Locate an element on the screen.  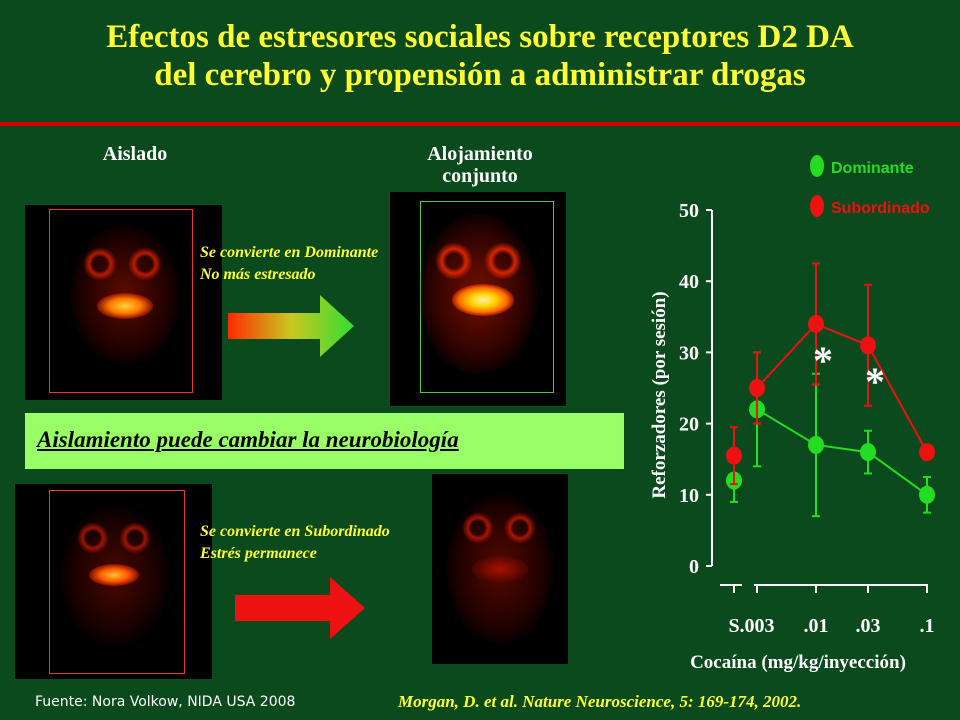
x-tick-label: S is located at coordinates (733, 626).